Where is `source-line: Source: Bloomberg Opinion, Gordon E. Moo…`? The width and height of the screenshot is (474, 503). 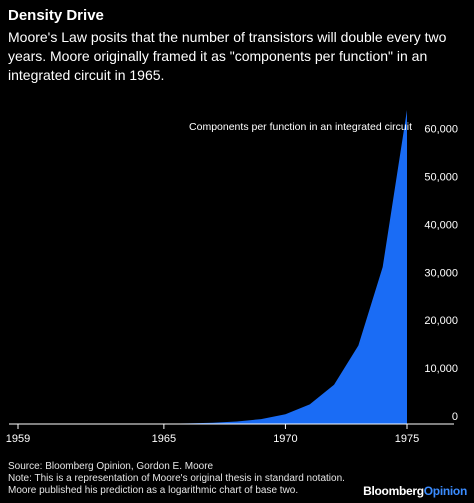 source-line: Source: Bloomberg Opinion, Gordon E. Moo… is located at coordinates (111, 466).